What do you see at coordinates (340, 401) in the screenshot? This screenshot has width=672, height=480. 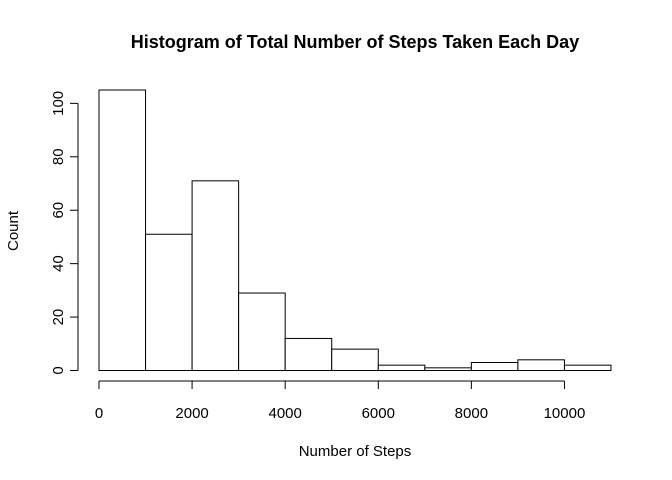 I see `x-axis: 0 2000 4000 6000 8000 10000` at bounding box center [340, 401].